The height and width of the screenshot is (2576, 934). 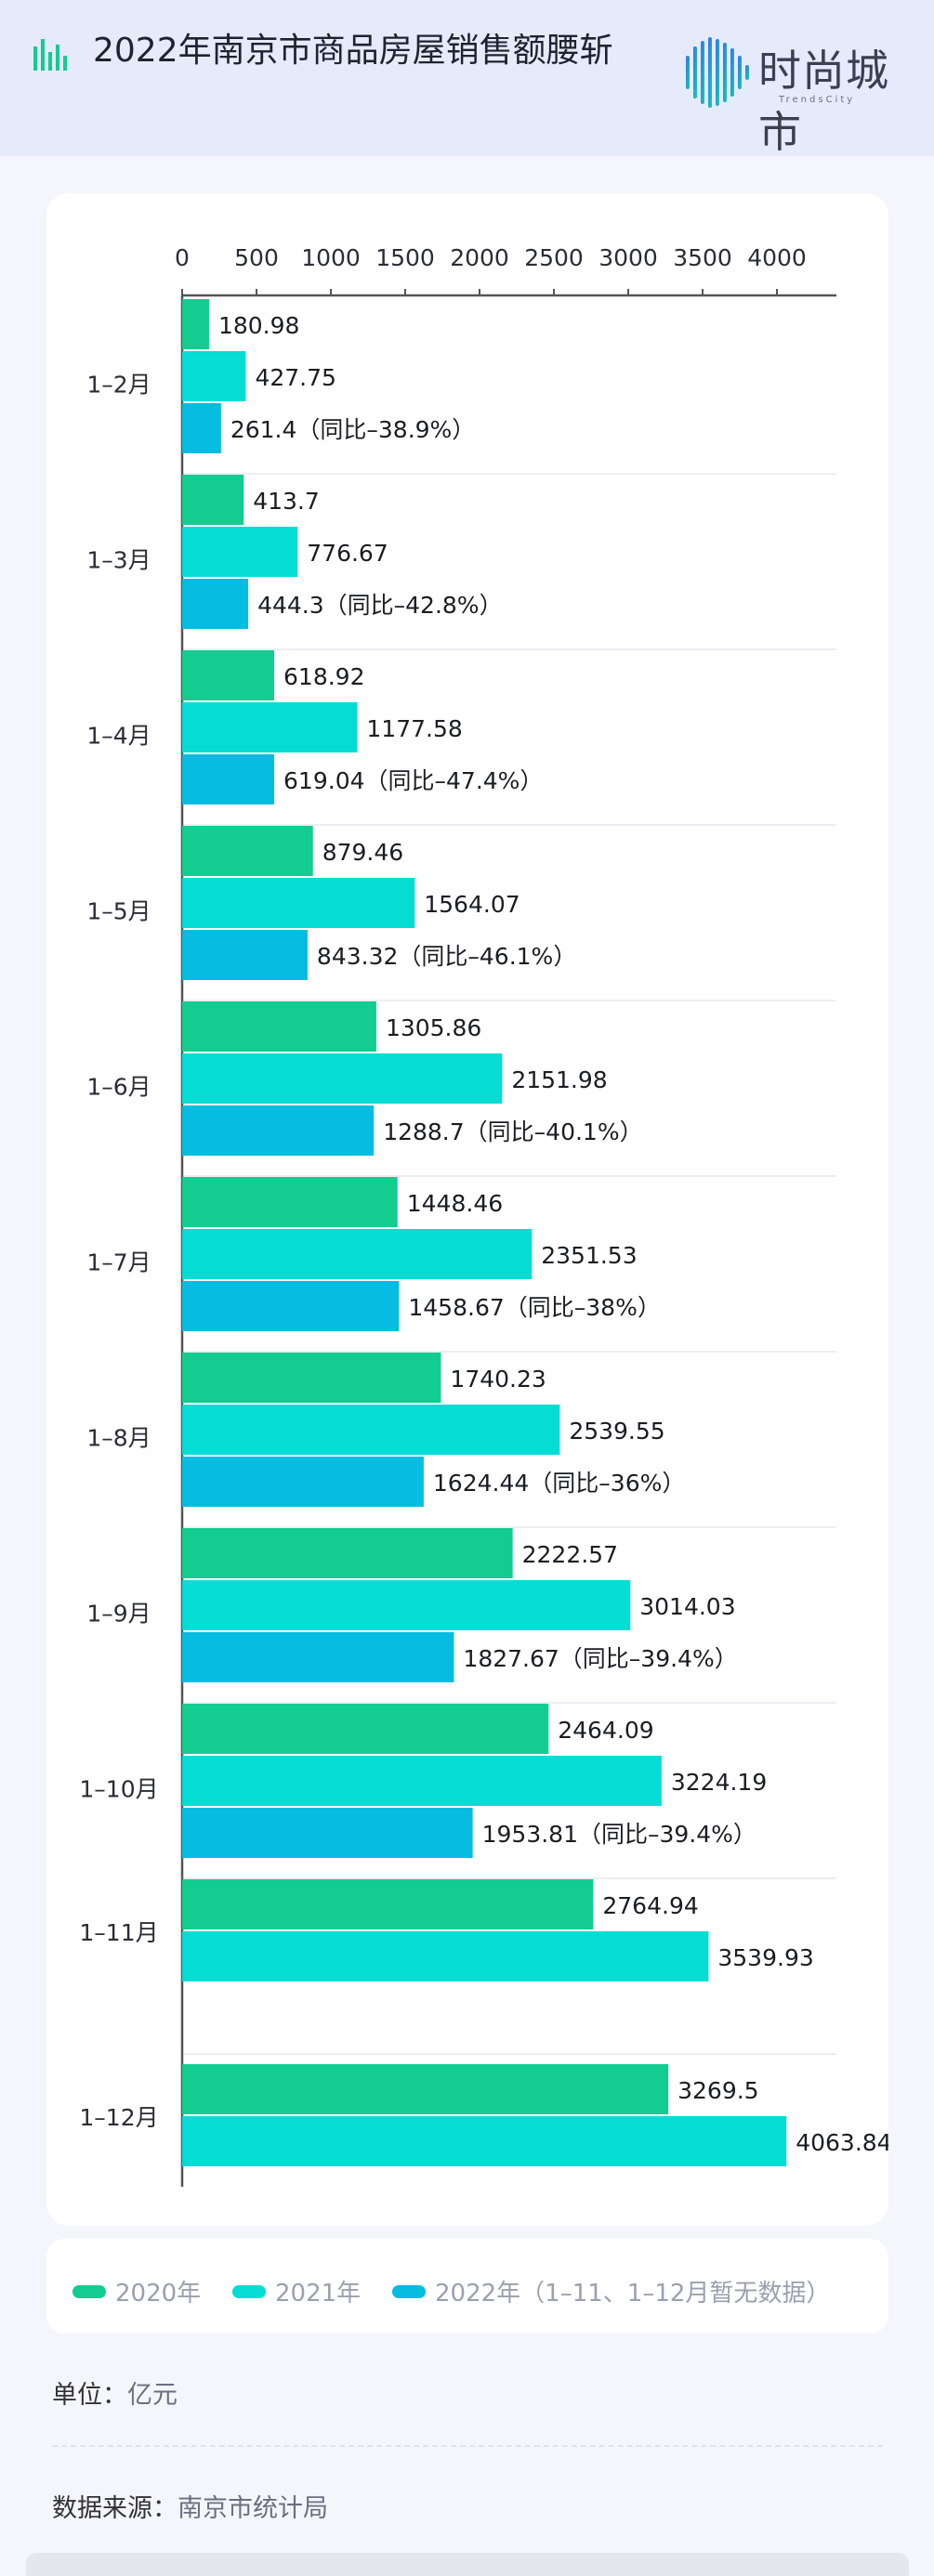 I want to click on data-label: 2351.53, so click(x=589, y=1255).